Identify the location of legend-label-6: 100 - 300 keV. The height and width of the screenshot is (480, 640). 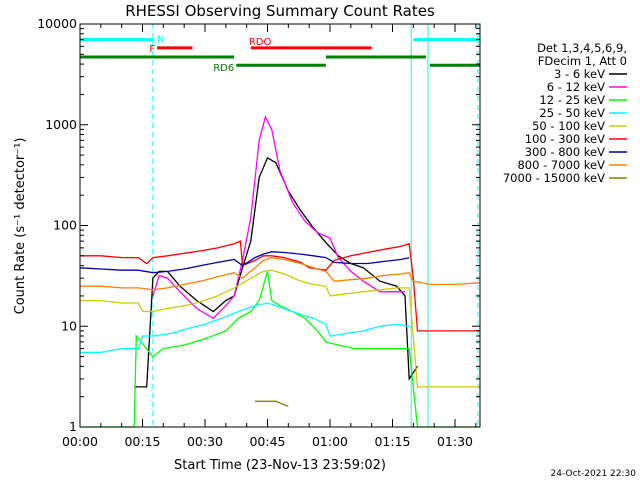
(565, 139).